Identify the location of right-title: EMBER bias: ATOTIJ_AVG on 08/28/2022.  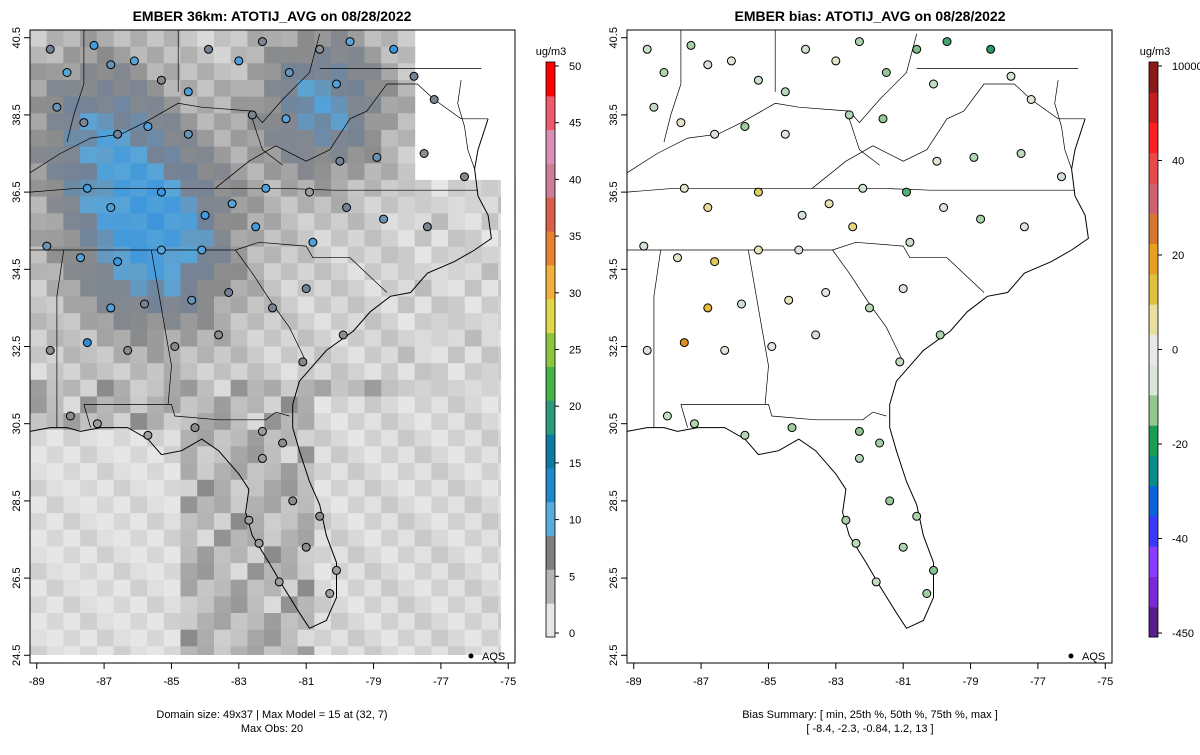
(869, 16).